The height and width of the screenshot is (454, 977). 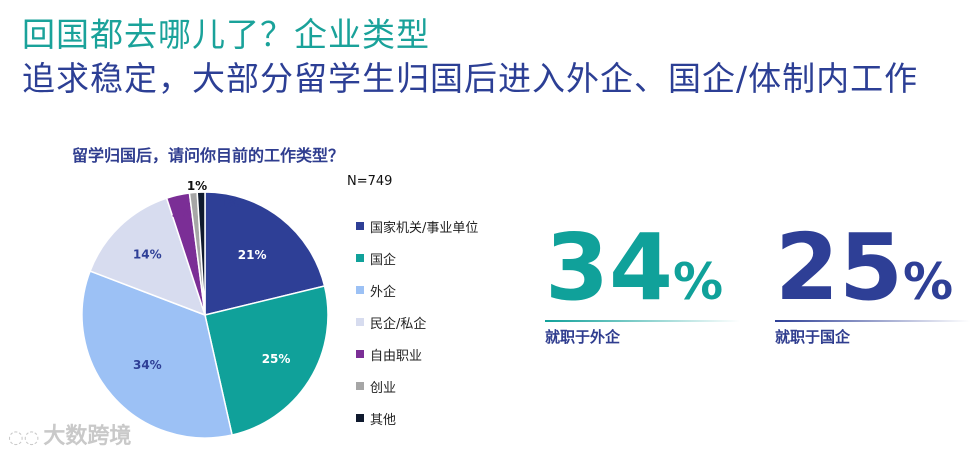 I want to click on pie-chart: 21% 25% 34% 14% 3% 1% 1%, so click(x=205, y=309).